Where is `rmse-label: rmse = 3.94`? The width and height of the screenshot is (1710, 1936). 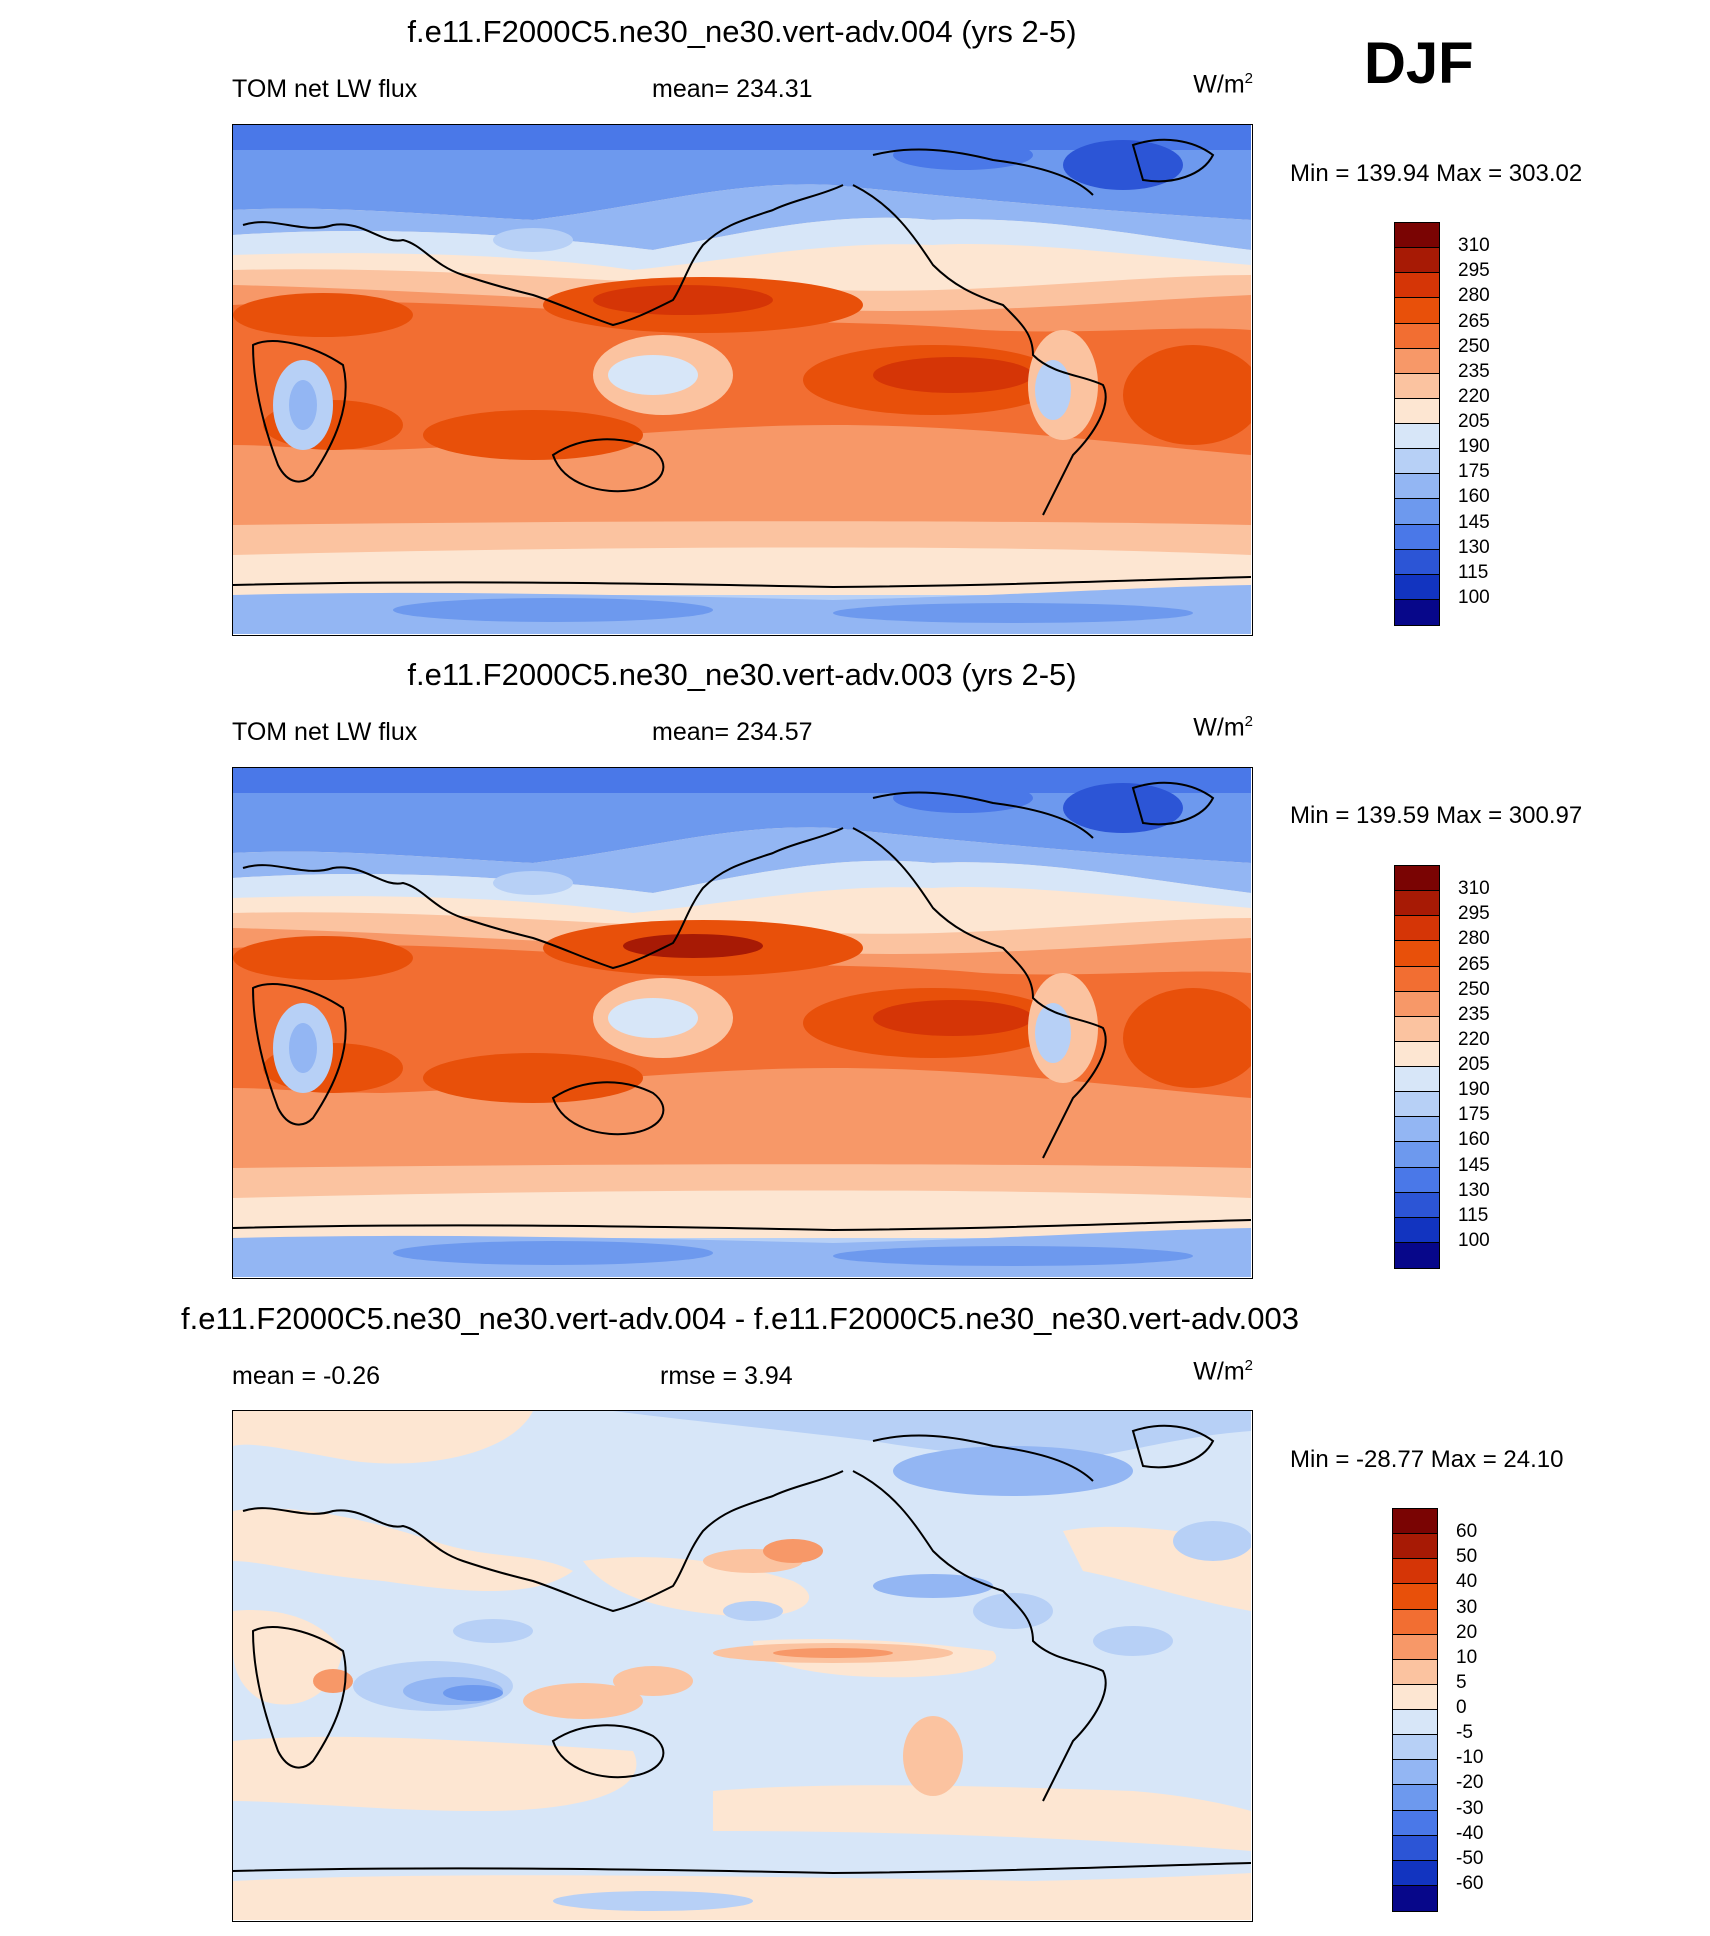
rmse-label: rmse = 3.94 is located at coordinates (726, 1376).